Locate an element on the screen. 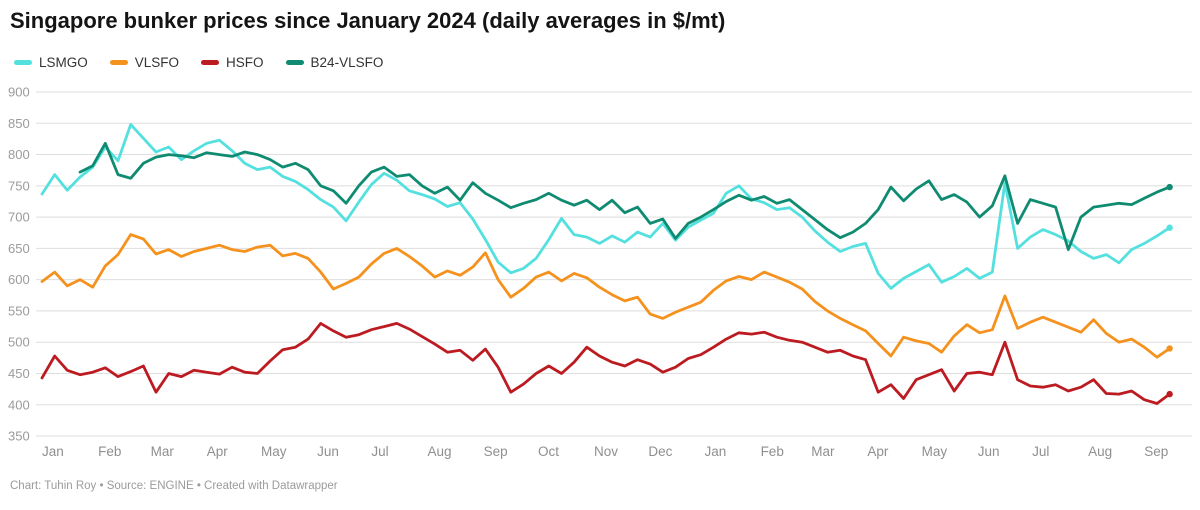 This screenshot has width=1200, height=510. series-end-dot-vlsfo is located at coordinates (1169, 348).